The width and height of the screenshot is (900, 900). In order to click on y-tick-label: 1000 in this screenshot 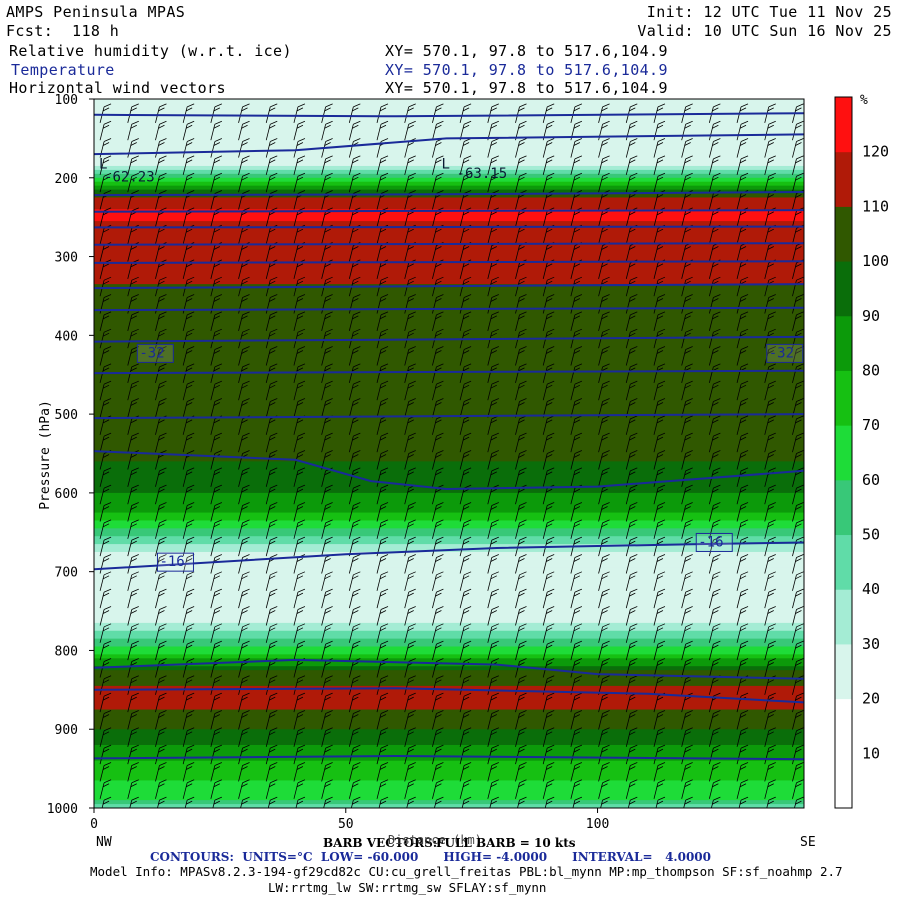, I will do `click(62, 809)`.